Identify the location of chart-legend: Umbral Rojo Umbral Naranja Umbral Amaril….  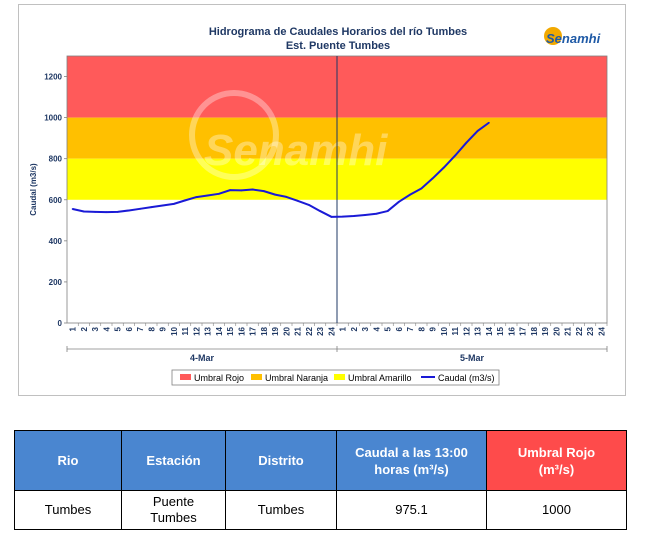
(335, 377).